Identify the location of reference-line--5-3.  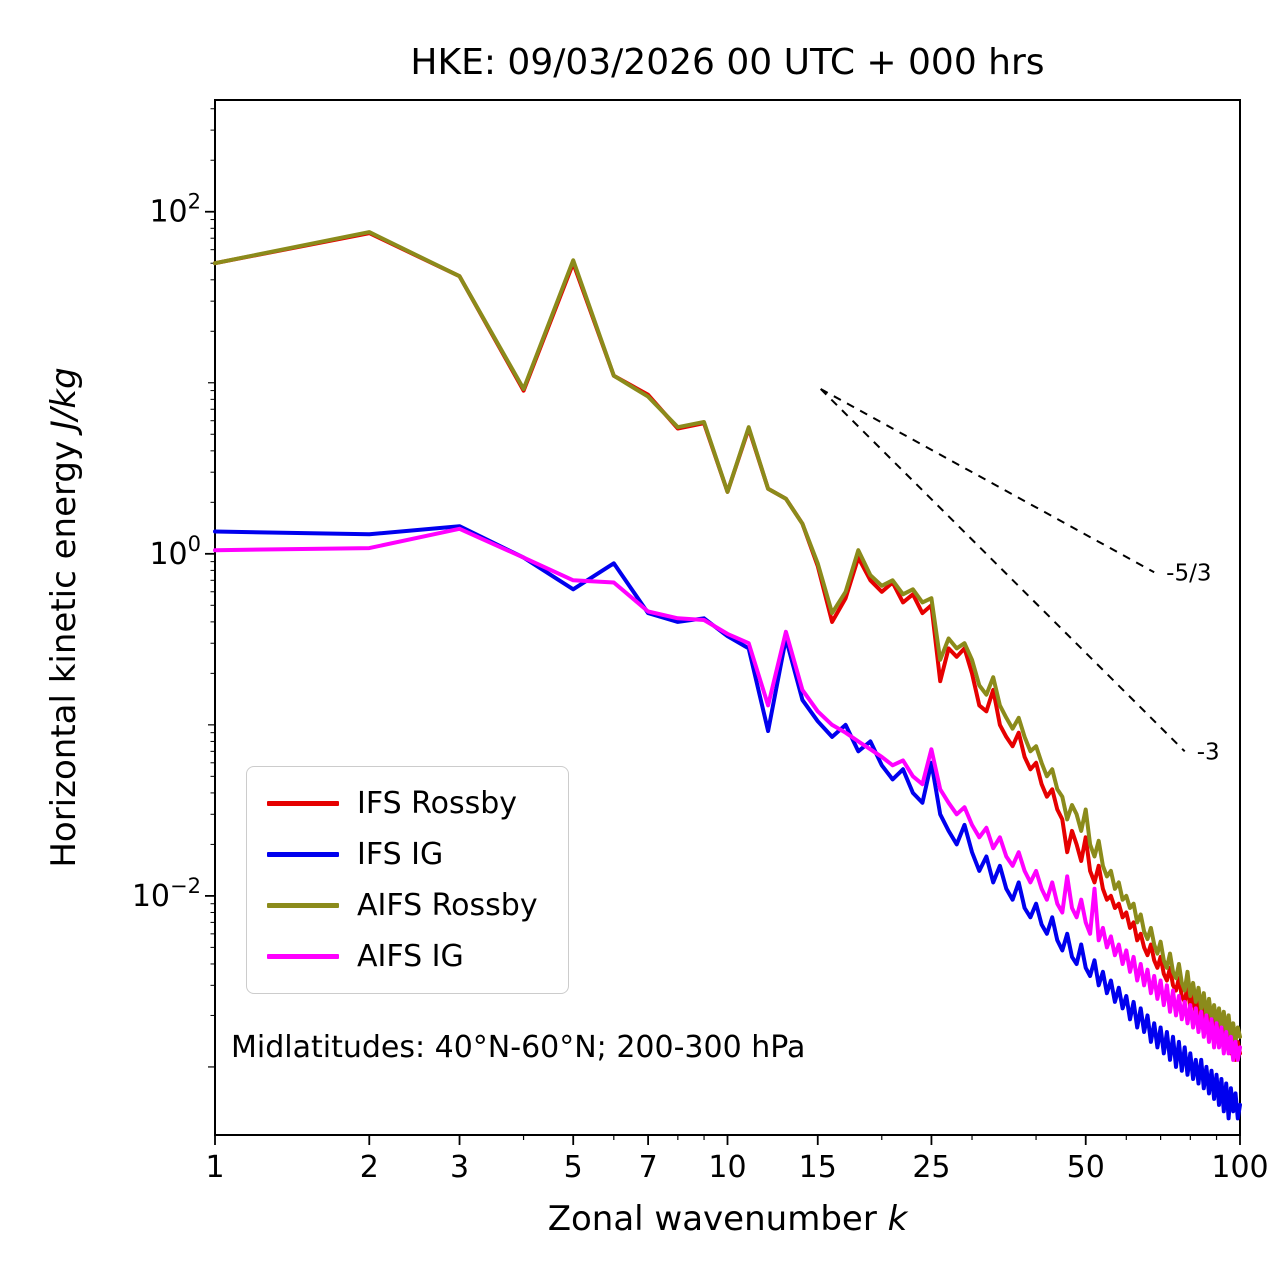
(987, 481).